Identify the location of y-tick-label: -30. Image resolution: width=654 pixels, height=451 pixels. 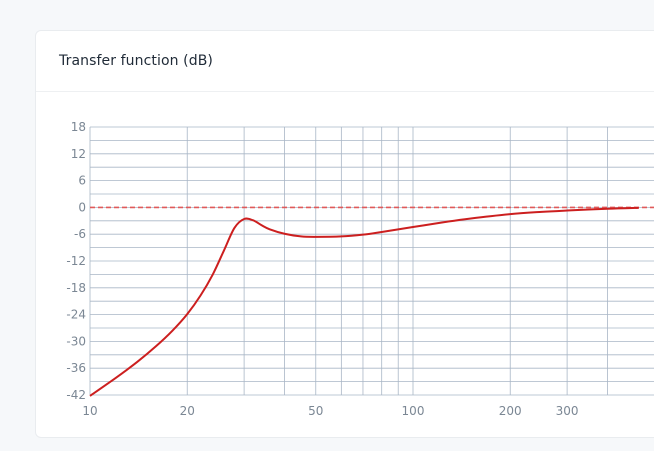
(76, 341).